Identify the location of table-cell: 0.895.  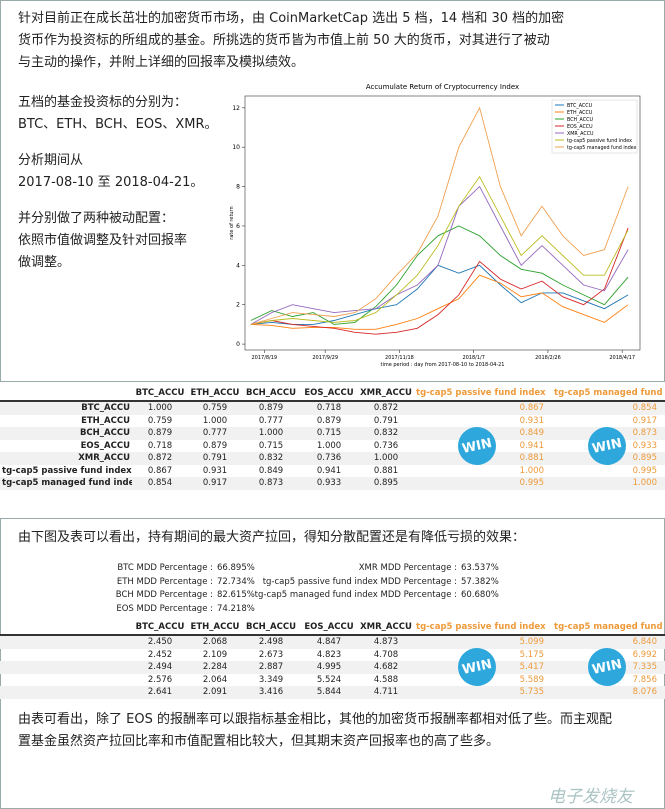
(386, 483).